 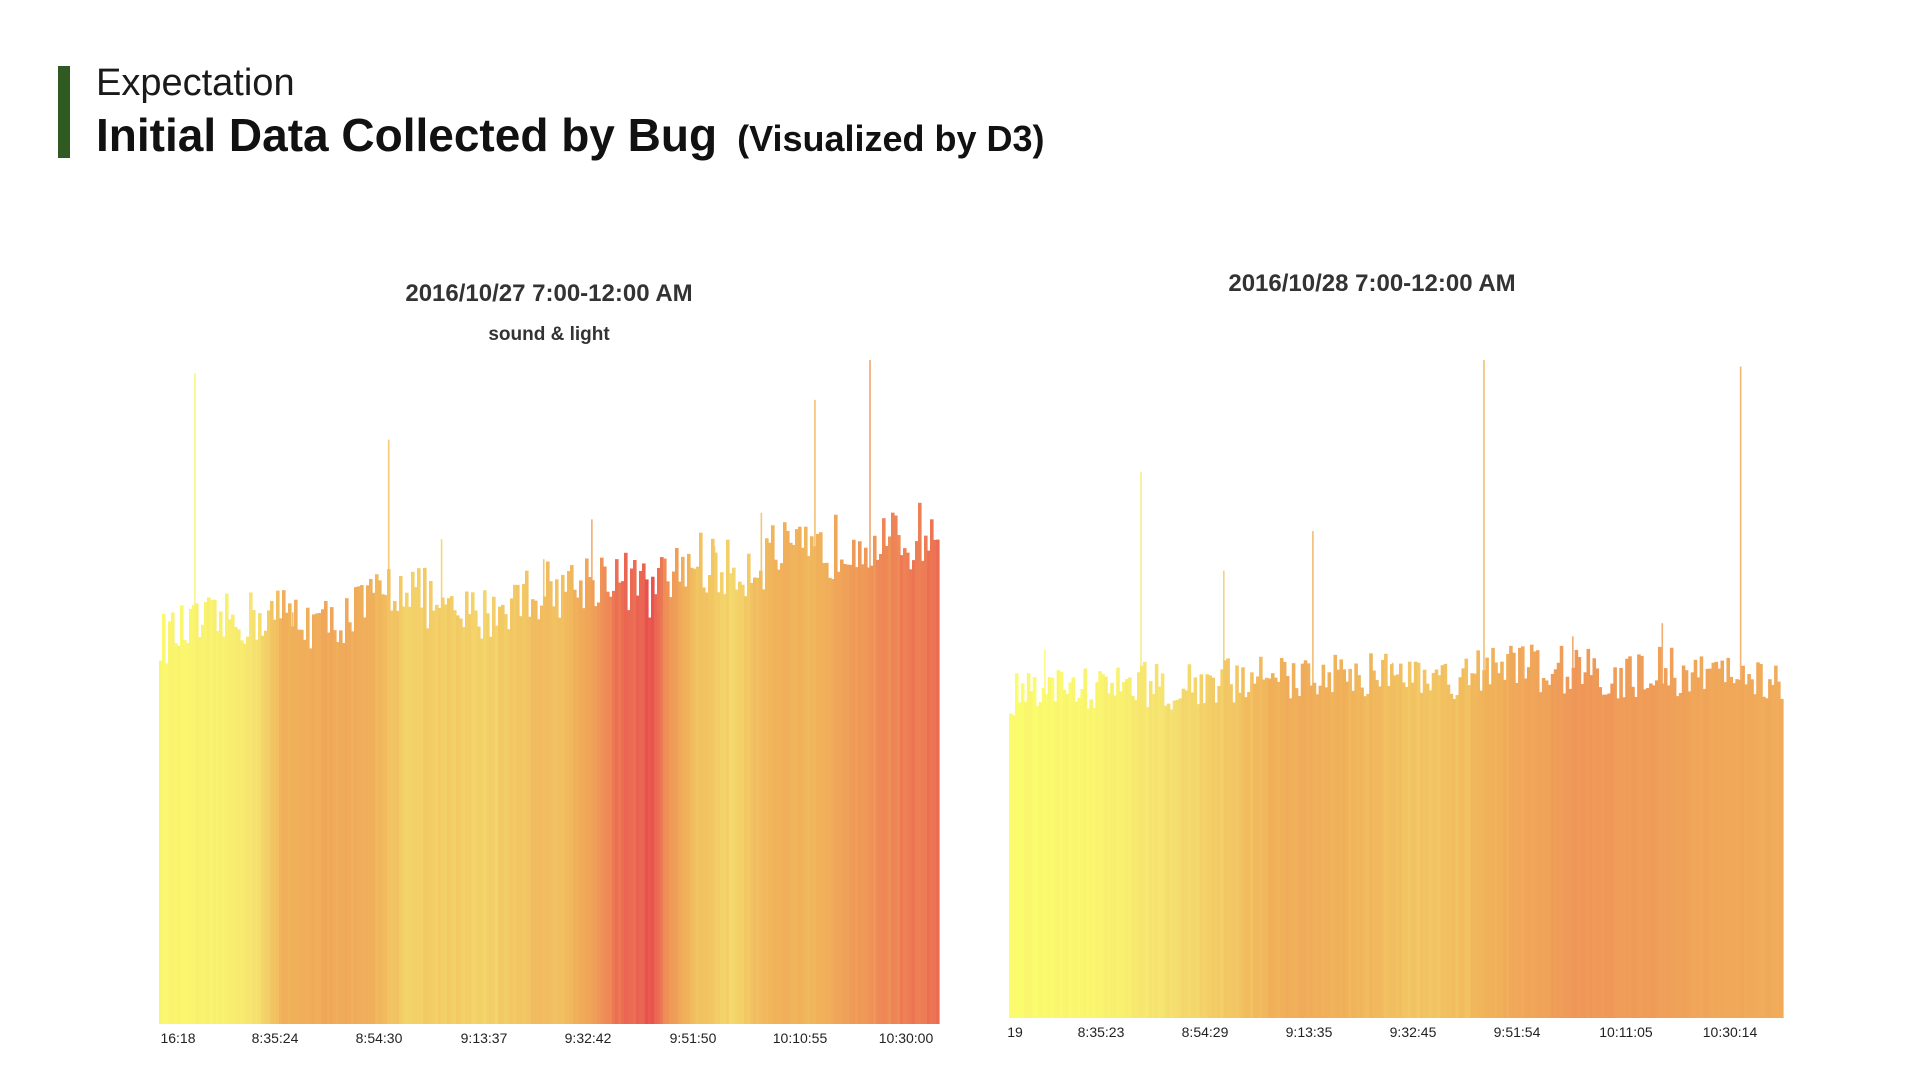 What do you see at coordinates (693, 1038) in the screenshot?
I see `chart-1-x-tick-label: 9:51:50` at bounding box center [693, 1038].